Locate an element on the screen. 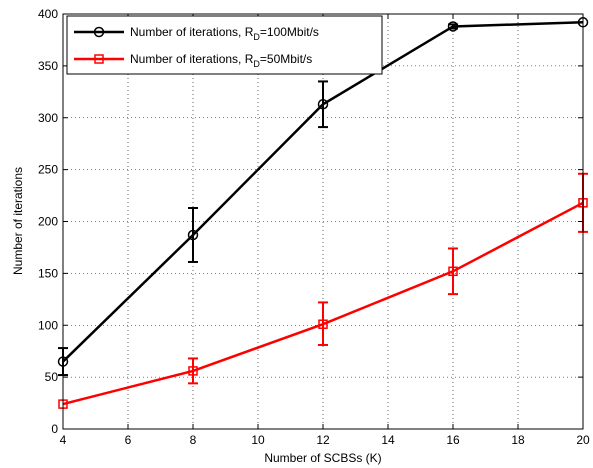  y-axis-label: Number of iterations is located at coordinates (18, 221).